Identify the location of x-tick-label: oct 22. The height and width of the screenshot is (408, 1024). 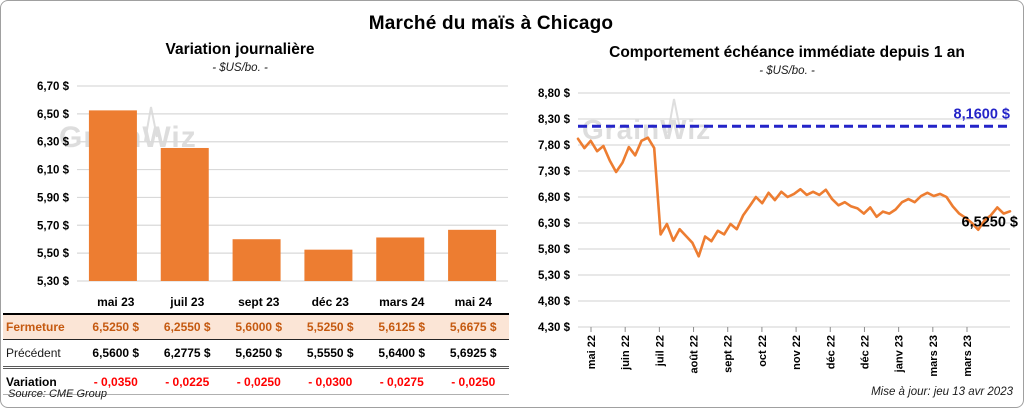
(763, 351).